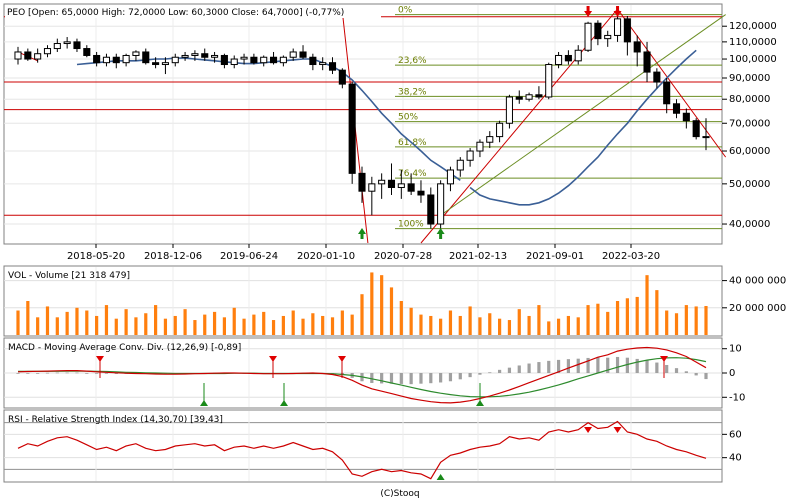  What do you see at coordinates (735, 349) in the screenshot?
I see `macd-y-label: 10` at bounding box center [735, 349].